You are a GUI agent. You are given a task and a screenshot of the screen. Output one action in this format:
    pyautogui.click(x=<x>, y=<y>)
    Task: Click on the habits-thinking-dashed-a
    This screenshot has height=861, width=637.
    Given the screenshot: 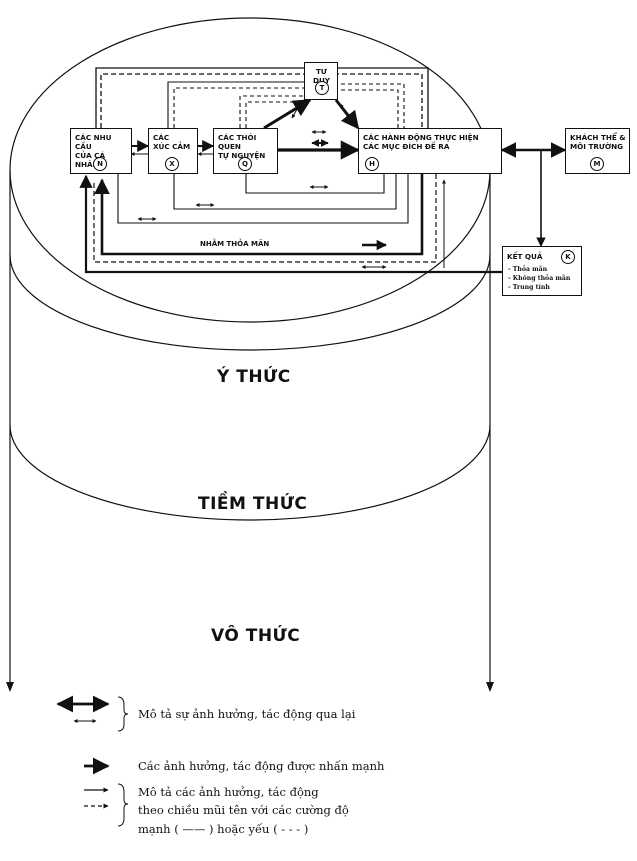 What is the action you would take?
    pyautogui.click(x=271, y=111)
    